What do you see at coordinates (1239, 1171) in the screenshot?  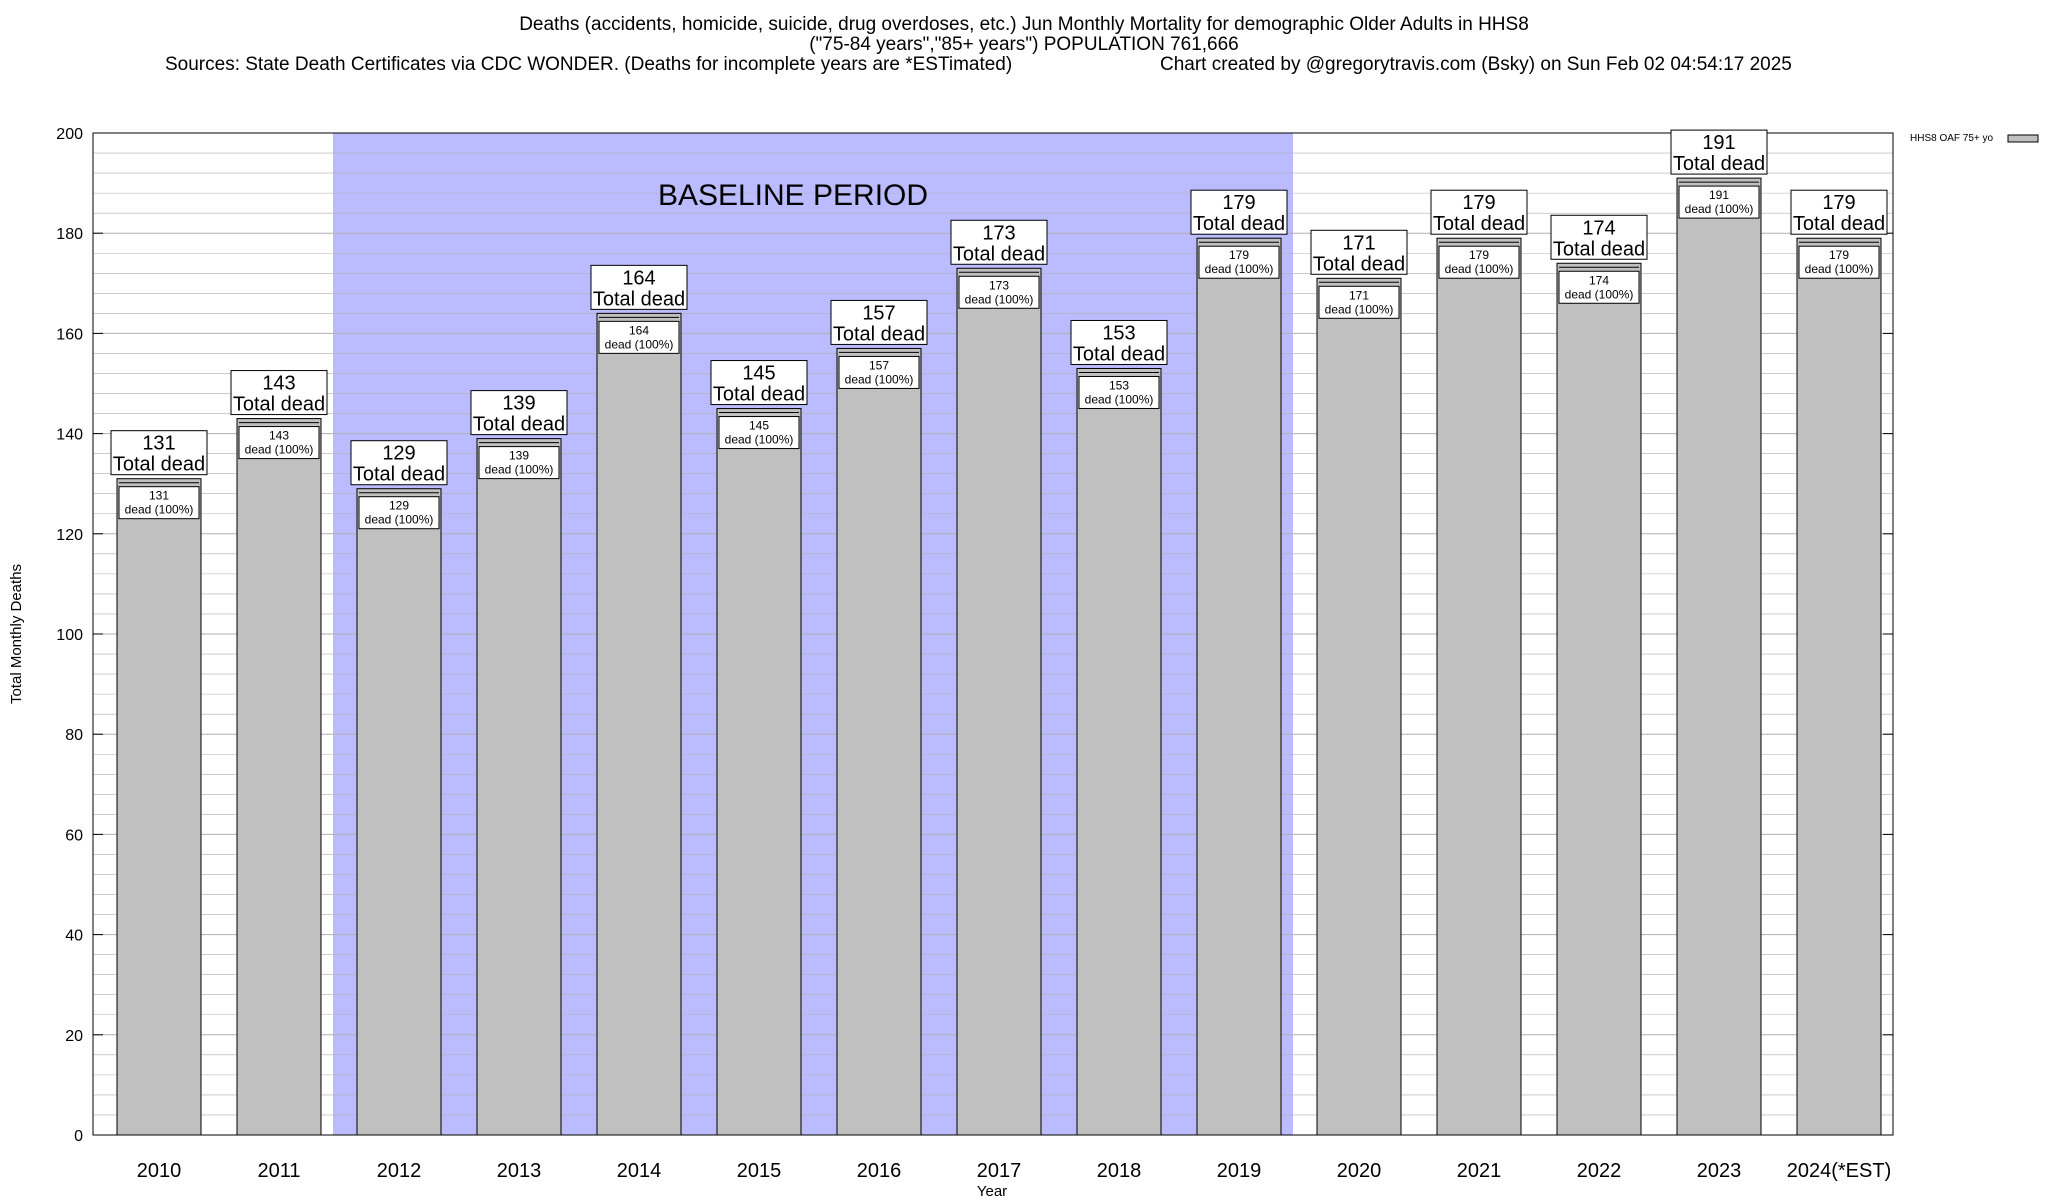 I see `x-tick-label: 2019` at bounding box center [1239, 1171].